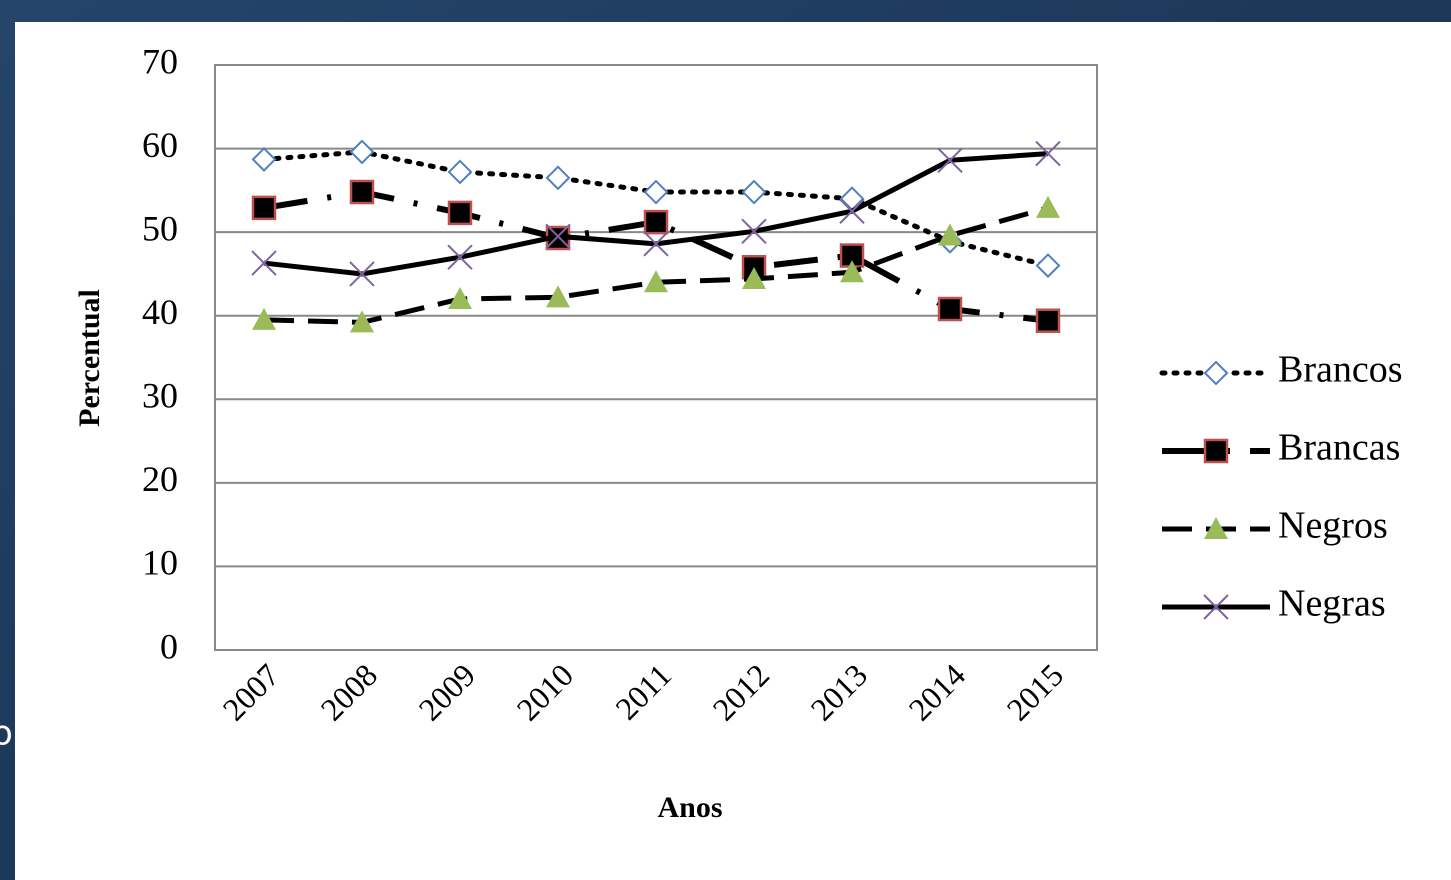 This screenshot has height=880, width=1451. I want to click on y-tick-label: 10, so click(160, 563).